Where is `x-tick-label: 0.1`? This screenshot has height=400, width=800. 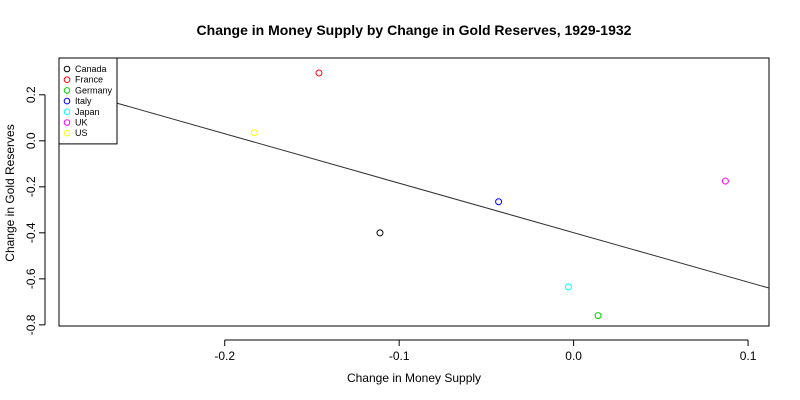
x-tick-label: 0.1 is located at coordinates (748, 356).